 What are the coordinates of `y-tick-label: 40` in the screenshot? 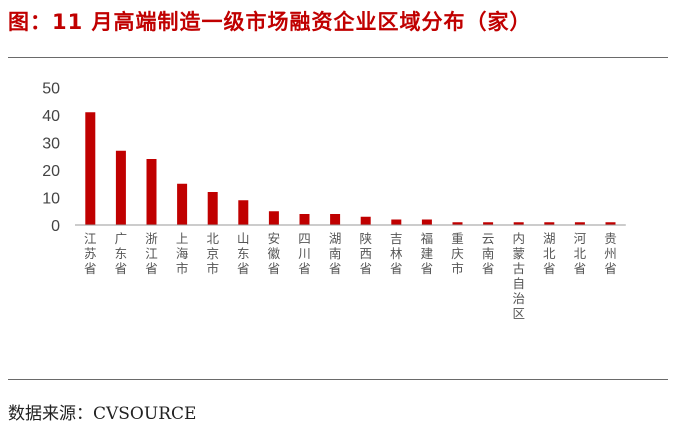 It's located at (51, 116).